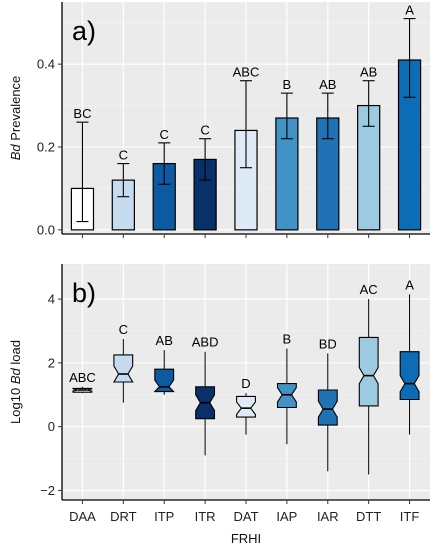  Describe the element at coordinates (123, 516) in the screenshot. I see `x-tick-label: DRT` at that location.